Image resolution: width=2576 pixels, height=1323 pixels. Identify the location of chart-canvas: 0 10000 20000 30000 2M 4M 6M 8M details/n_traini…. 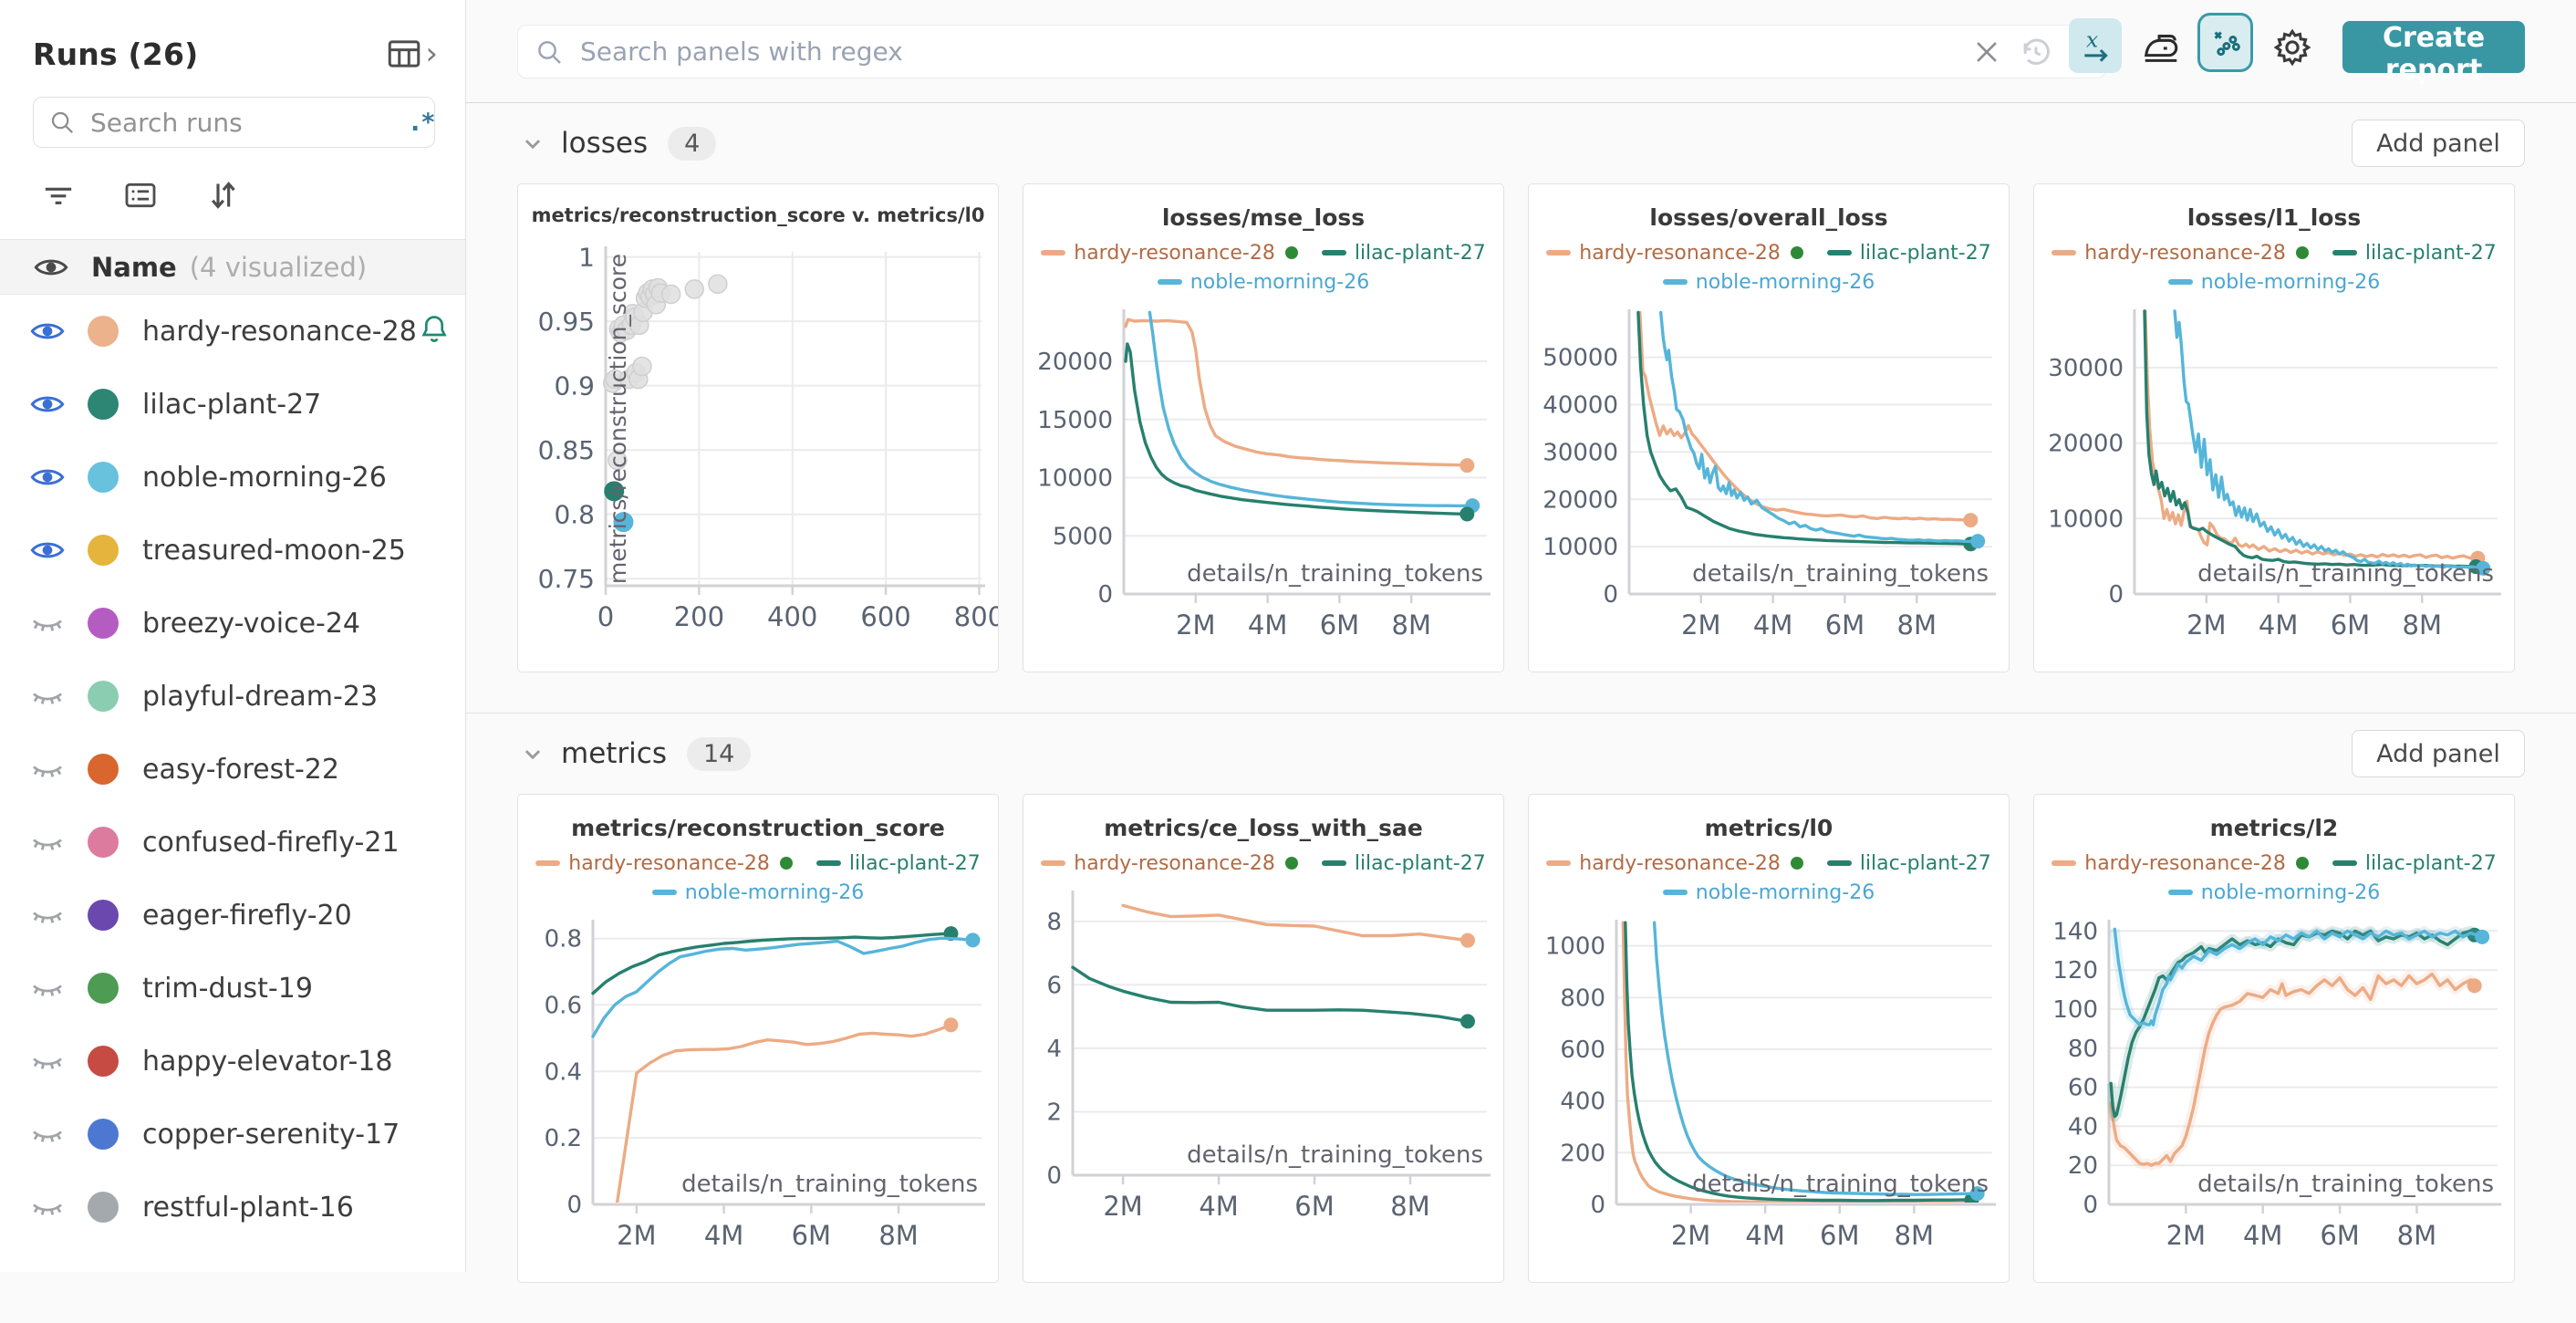
(2274, 484).